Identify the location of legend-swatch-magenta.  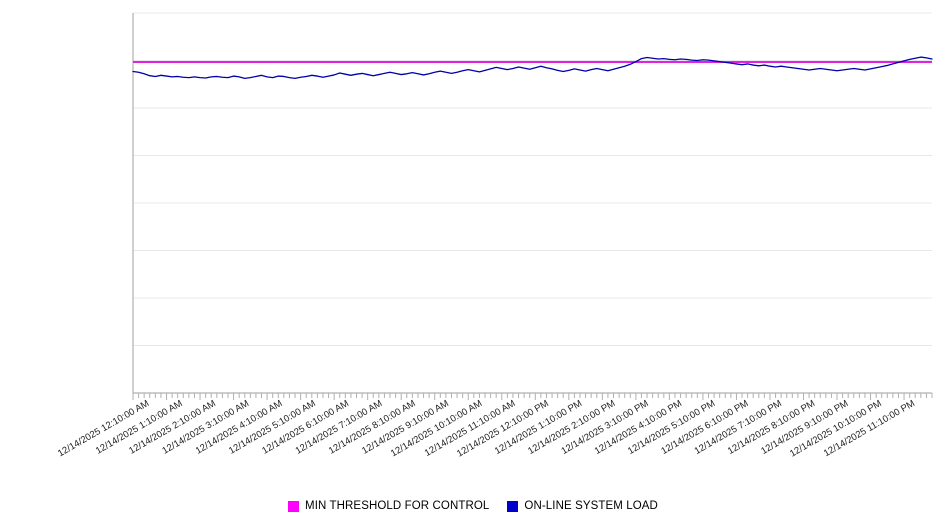
(294, 506).